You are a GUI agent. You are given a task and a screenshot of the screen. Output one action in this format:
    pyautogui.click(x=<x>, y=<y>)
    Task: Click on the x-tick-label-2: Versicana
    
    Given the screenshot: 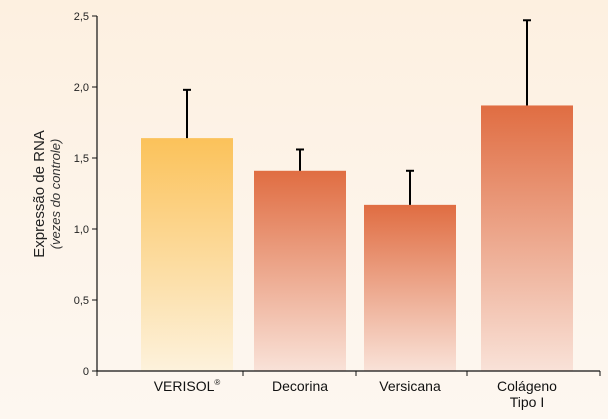 What is the action you would take?
    pyautogui.click(x=410, y=386)
    